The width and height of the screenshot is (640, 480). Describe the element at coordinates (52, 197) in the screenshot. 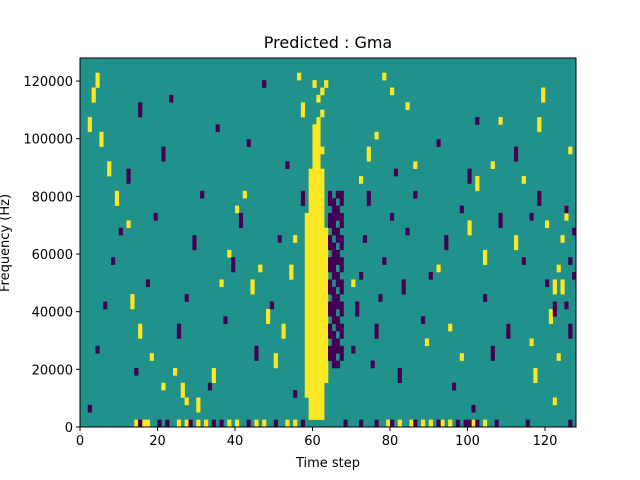

I see `y-tick-label: 80000` at that location.